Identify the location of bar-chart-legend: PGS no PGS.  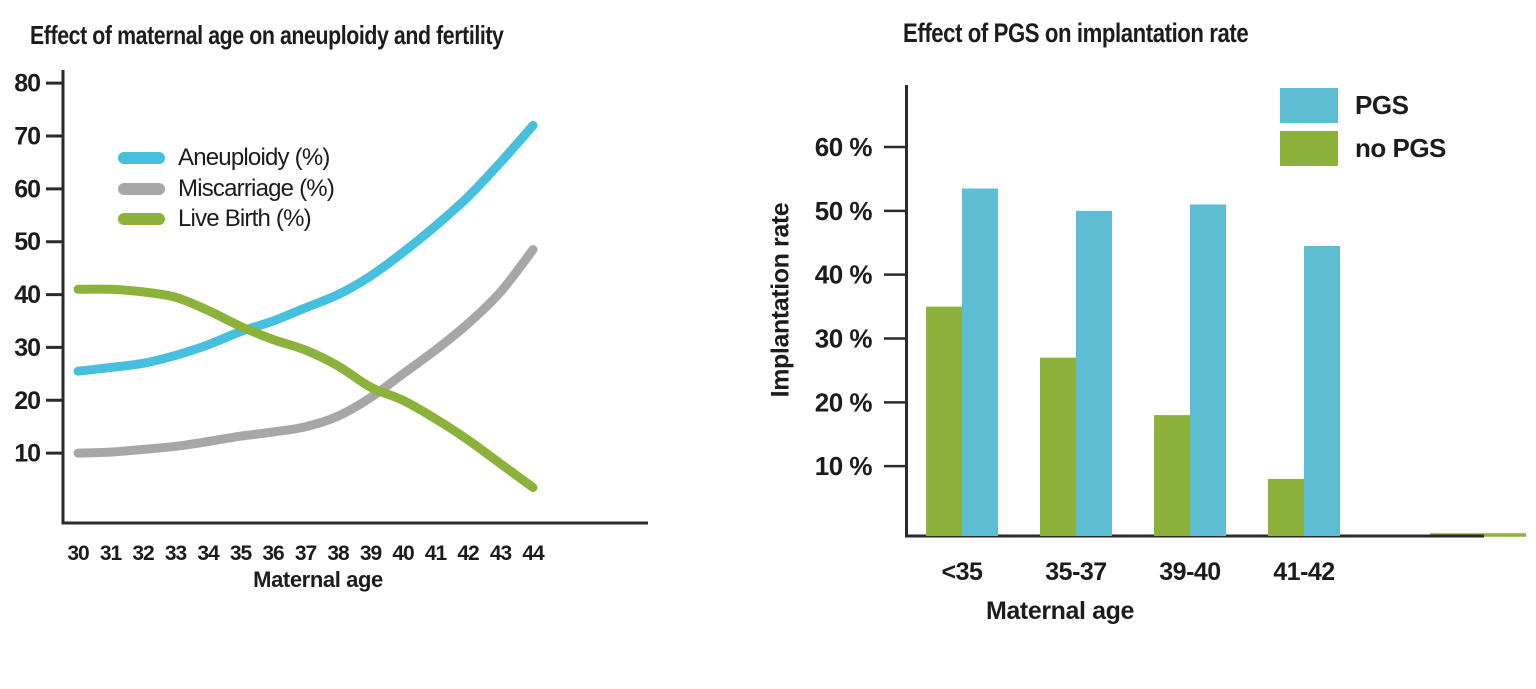
(1363, 131).